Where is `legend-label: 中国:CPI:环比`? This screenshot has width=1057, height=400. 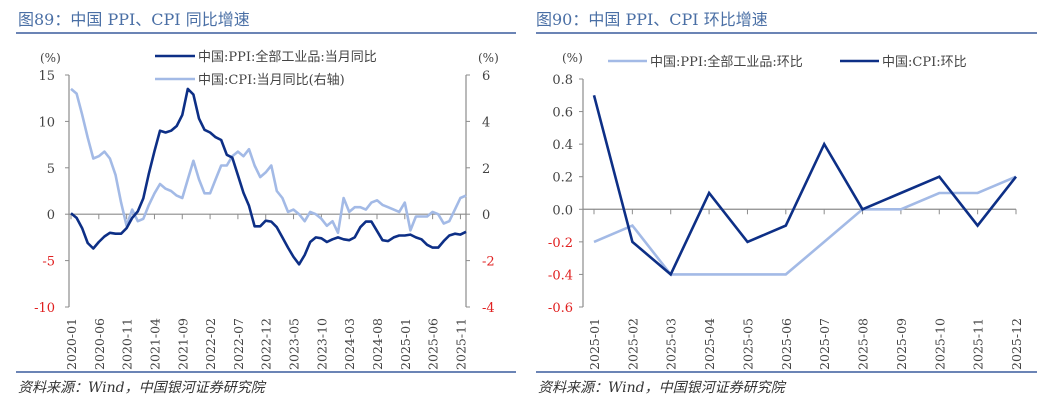 legend-label: 中国:CPI:环比 is located at coordinates (924, 62).